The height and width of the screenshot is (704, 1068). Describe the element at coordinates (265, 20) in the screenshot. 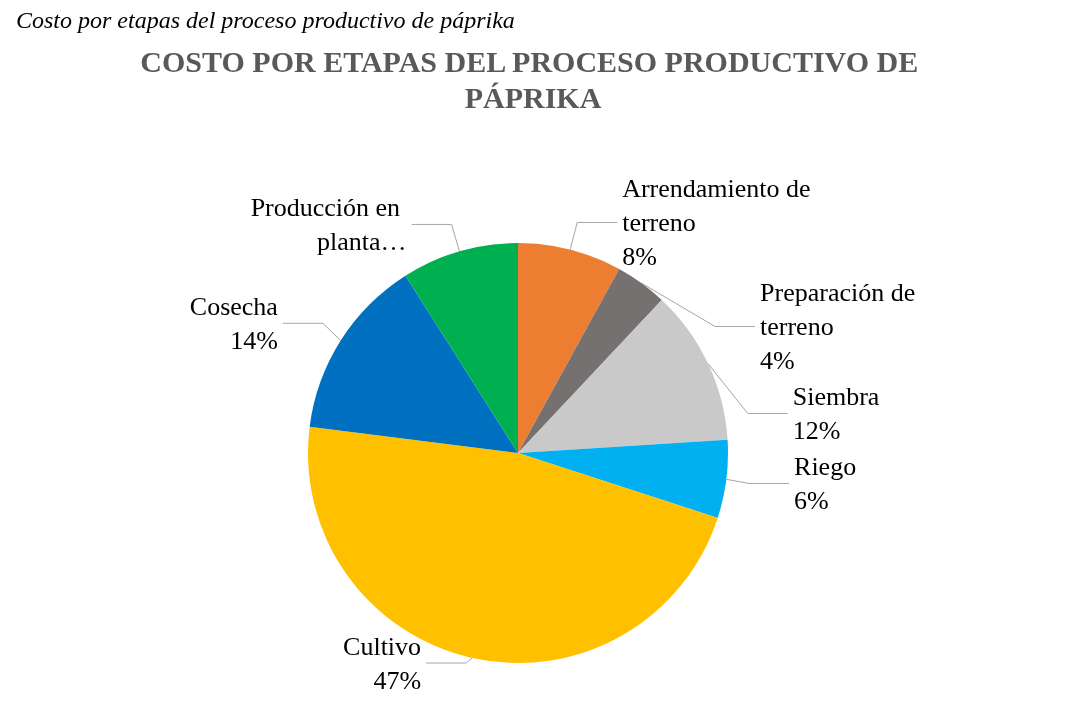

I see `text: Costo por etapas del proceso productivo de páprika` at that location.